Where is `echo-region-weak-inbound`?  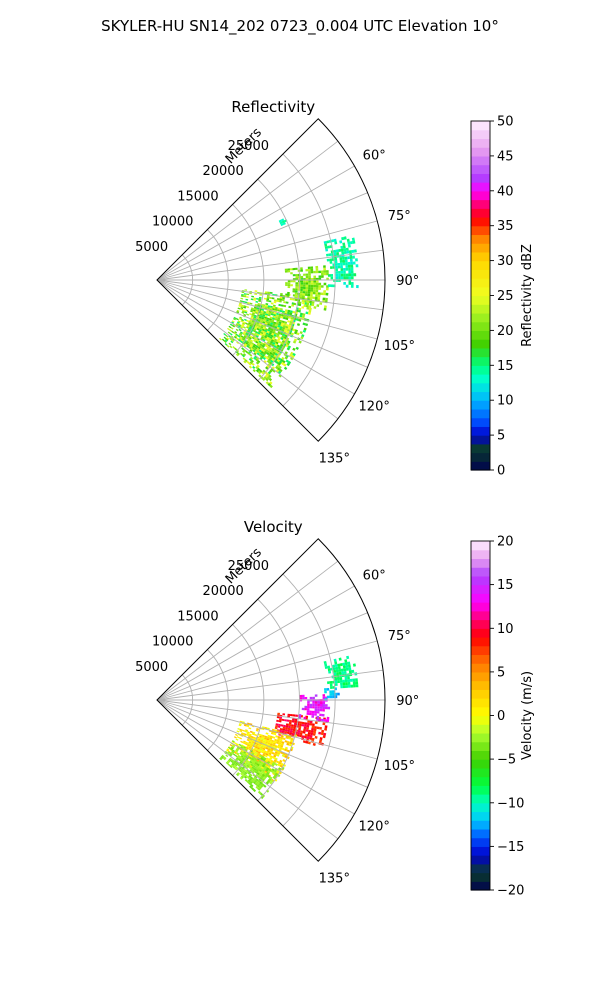
echo-region-weak-inbound is located at coordinates (252, 770).